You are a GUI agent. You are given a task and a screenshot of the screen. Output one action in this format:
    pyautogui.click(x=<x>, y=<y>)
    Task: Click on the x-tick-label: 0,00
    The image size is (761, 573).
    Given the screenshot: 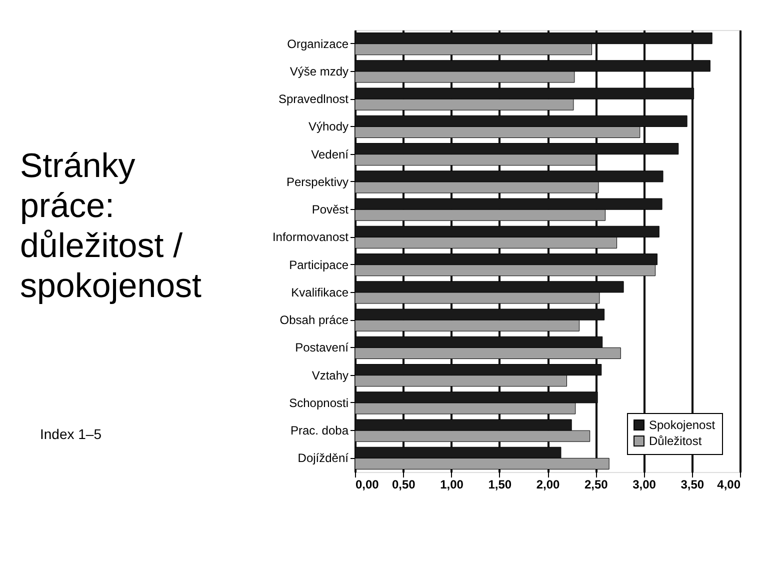 What is the action you would take?
    pyautogui.click(x=368, y=485)
    